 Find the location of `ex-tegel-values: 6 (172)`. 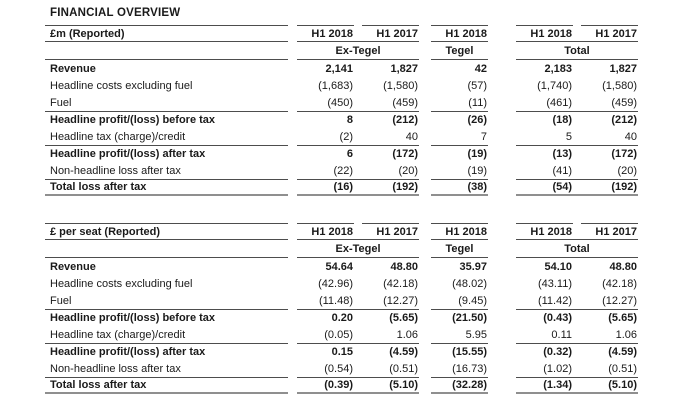

ex-tegel-values: 6 (172) is located at coordinates (358, 153).